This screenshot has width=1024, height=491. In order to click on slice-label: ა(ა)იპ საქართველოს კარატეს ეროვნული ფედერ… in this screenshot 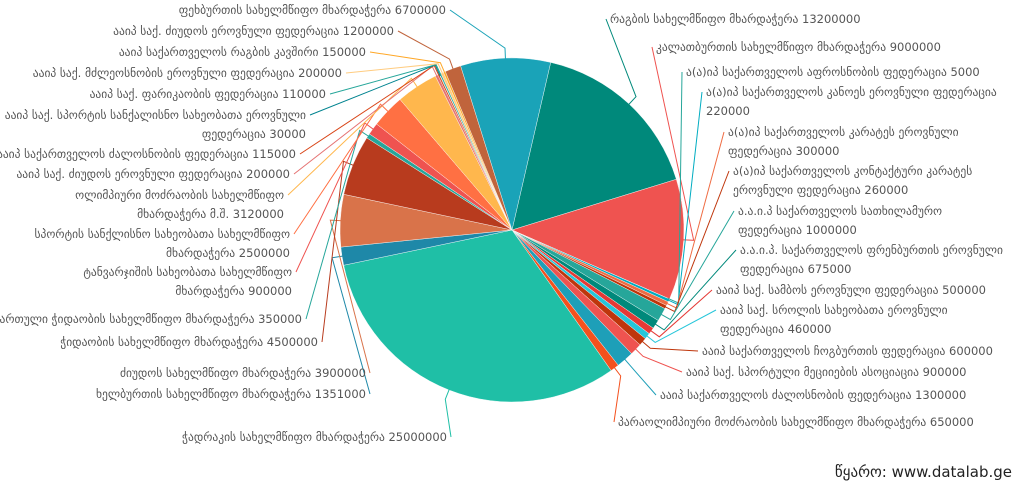, I will do `click(843, 141)`.